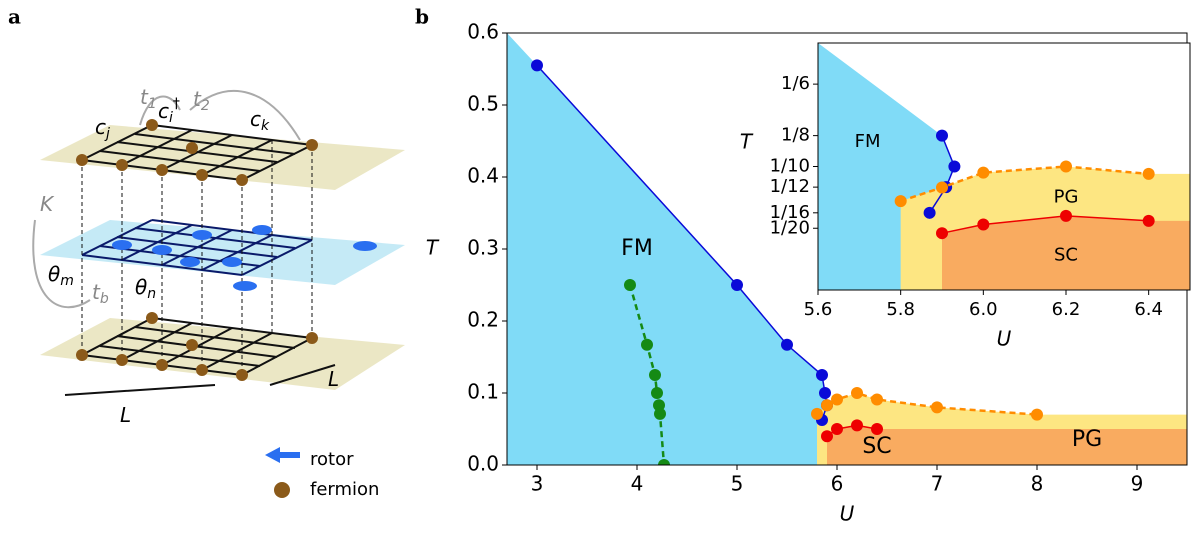 This screenshot has height=539, width=1199. I want to click on y-tick-label: 0.2, so click(483, 320).